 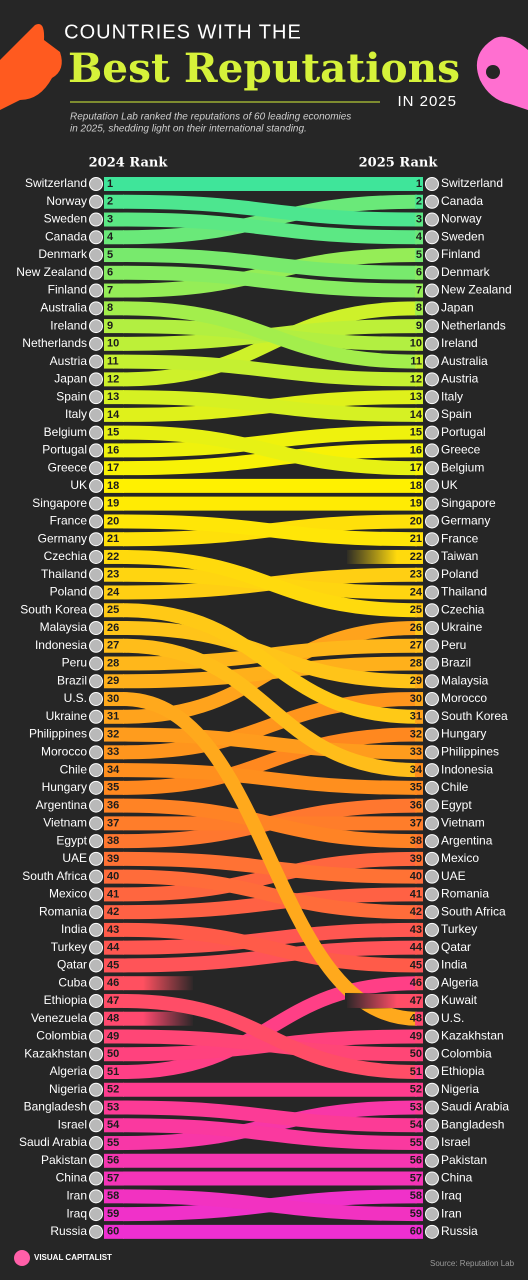 What do you see at coordinates (453, 876) in the screenshot?
I see `country-label: UAE` at bounding box center [453, 876].